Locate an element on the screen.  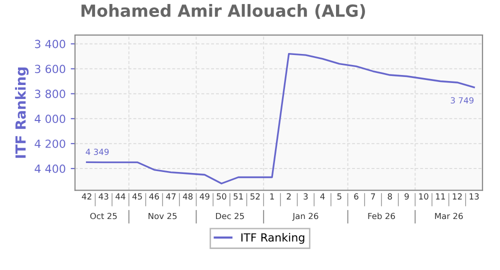
x-tick-label: 45 is located at coordinates (137, 196).